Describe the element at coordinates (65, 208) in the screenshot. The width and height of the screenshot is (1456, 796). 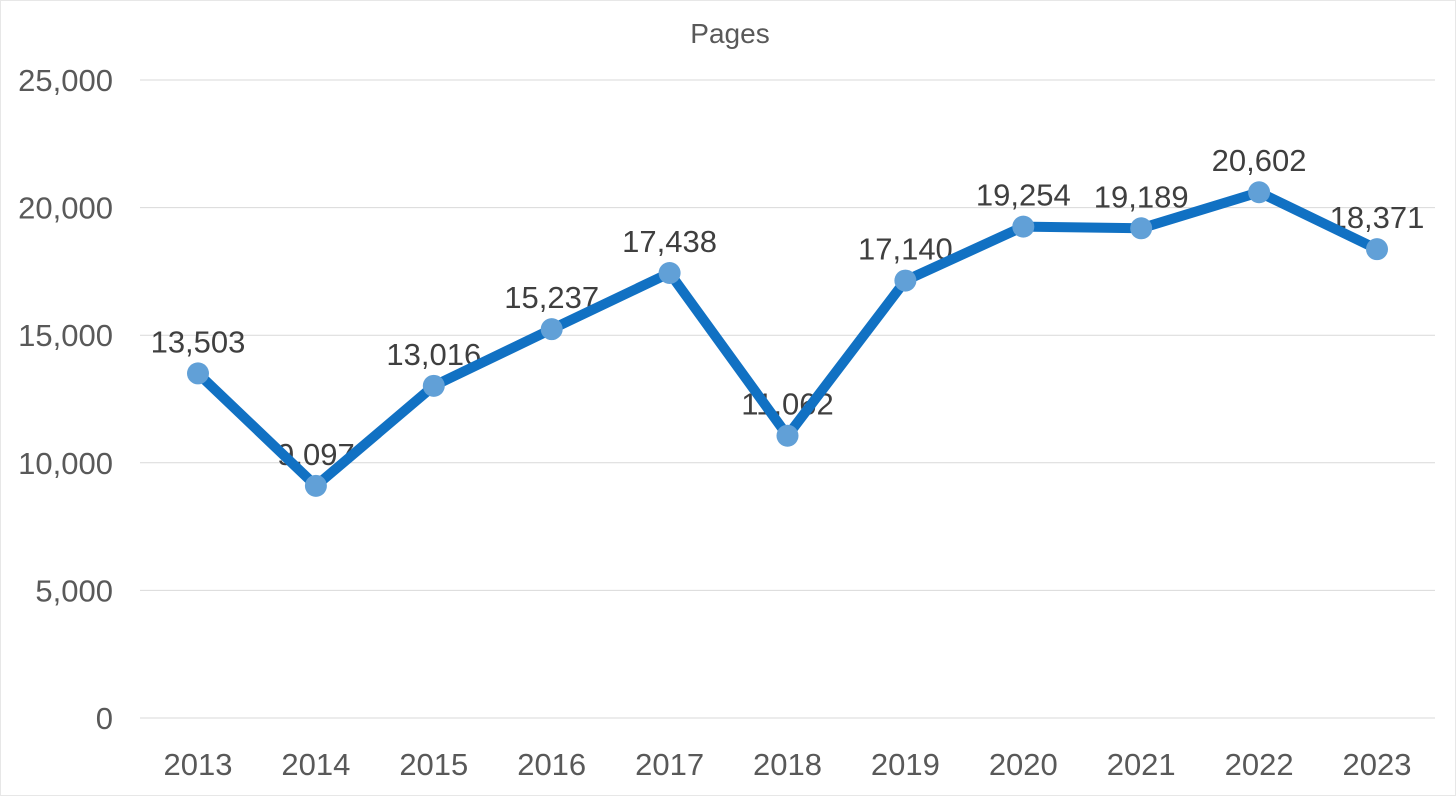
I see `y-axis-label: 20,000` at that location.